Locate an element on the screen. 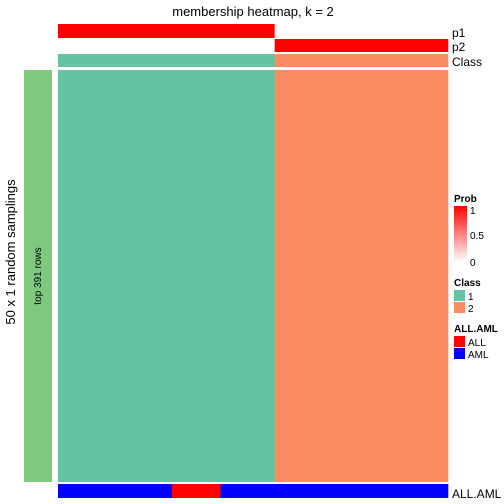 This screenshot has height=504, width=504. all-aml-legend-label-all: ALL is located at coordinates (477, 343).